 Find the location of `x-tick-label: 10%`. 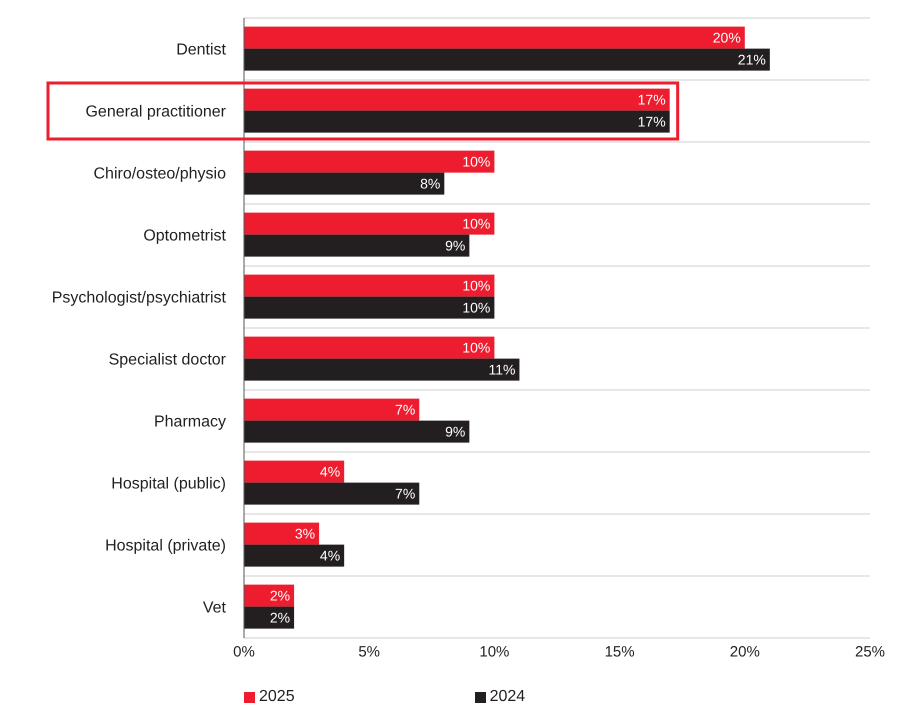

x-tick-label: 10% is located at coordinates (494, 652).